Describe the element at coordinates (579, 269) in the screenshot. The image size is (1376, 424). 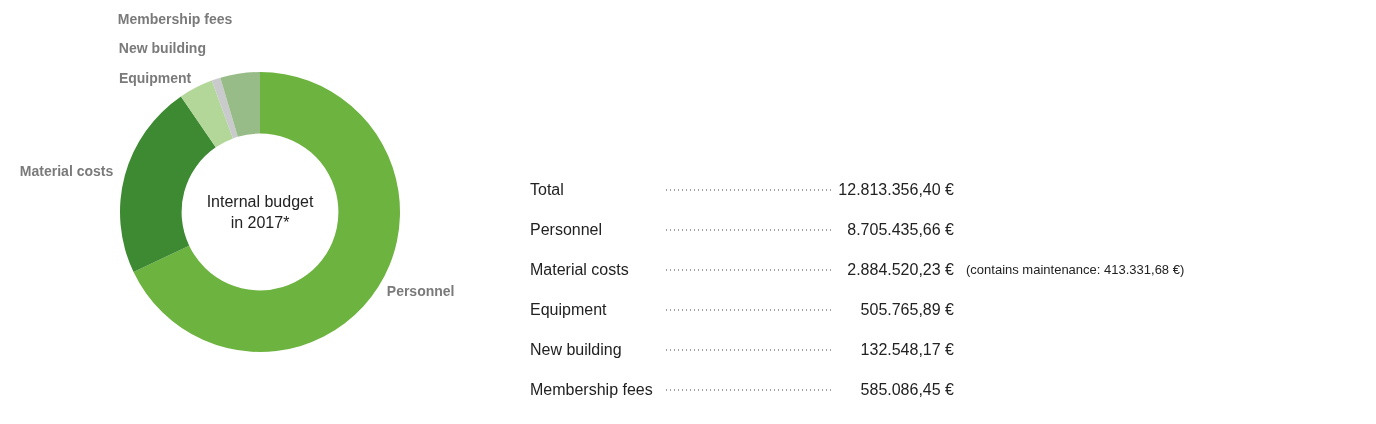
I see `category-label: Material costs` at that location.